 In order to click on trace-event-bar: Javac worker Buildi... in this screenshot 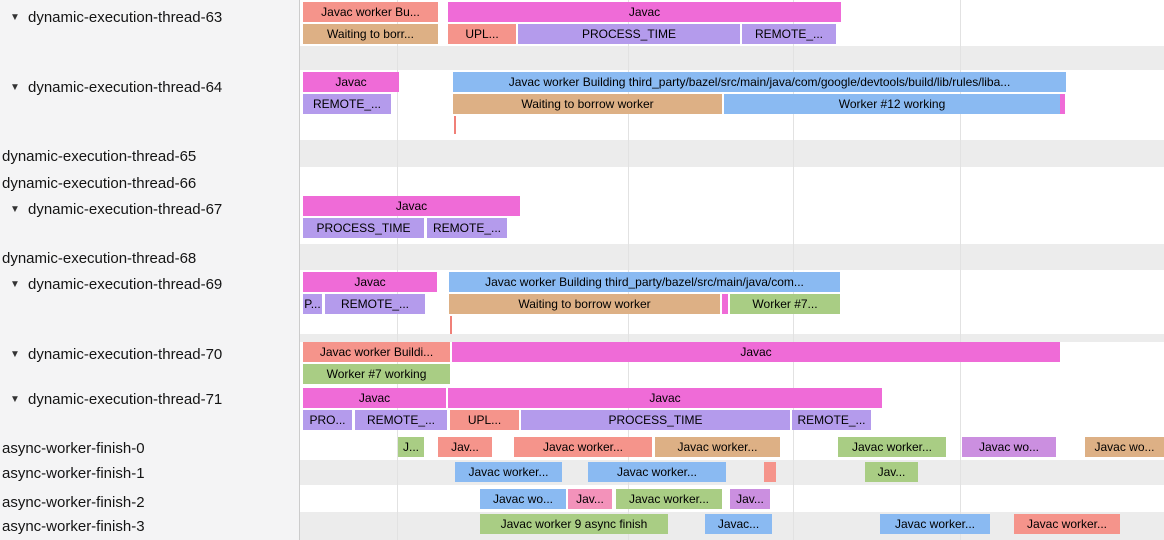, I will do `click(376, 352)`.